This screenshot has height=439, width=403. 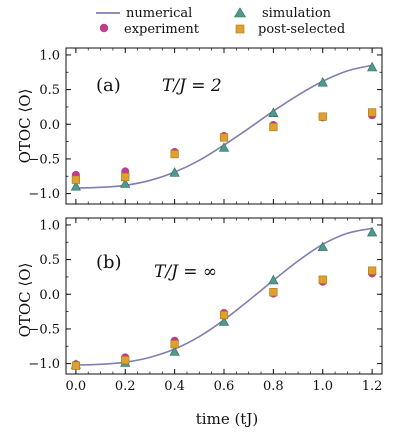 What do you see at coordinates (273, 386) in the screenshot?
I see `x-tick-label: 0.8` at bounding box center [273, 386].